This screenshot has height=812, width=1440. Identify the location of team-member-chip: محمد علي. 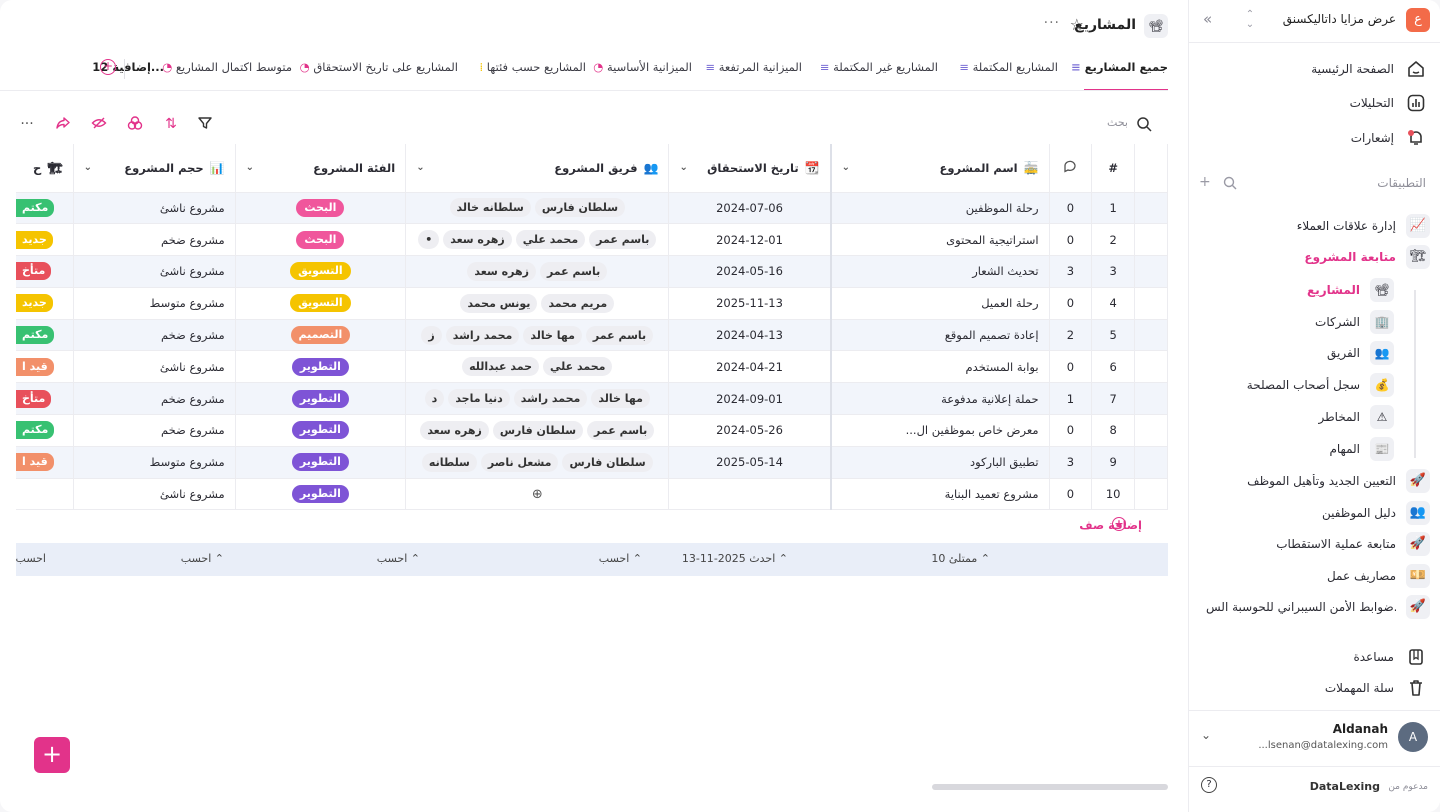
(550, 240).